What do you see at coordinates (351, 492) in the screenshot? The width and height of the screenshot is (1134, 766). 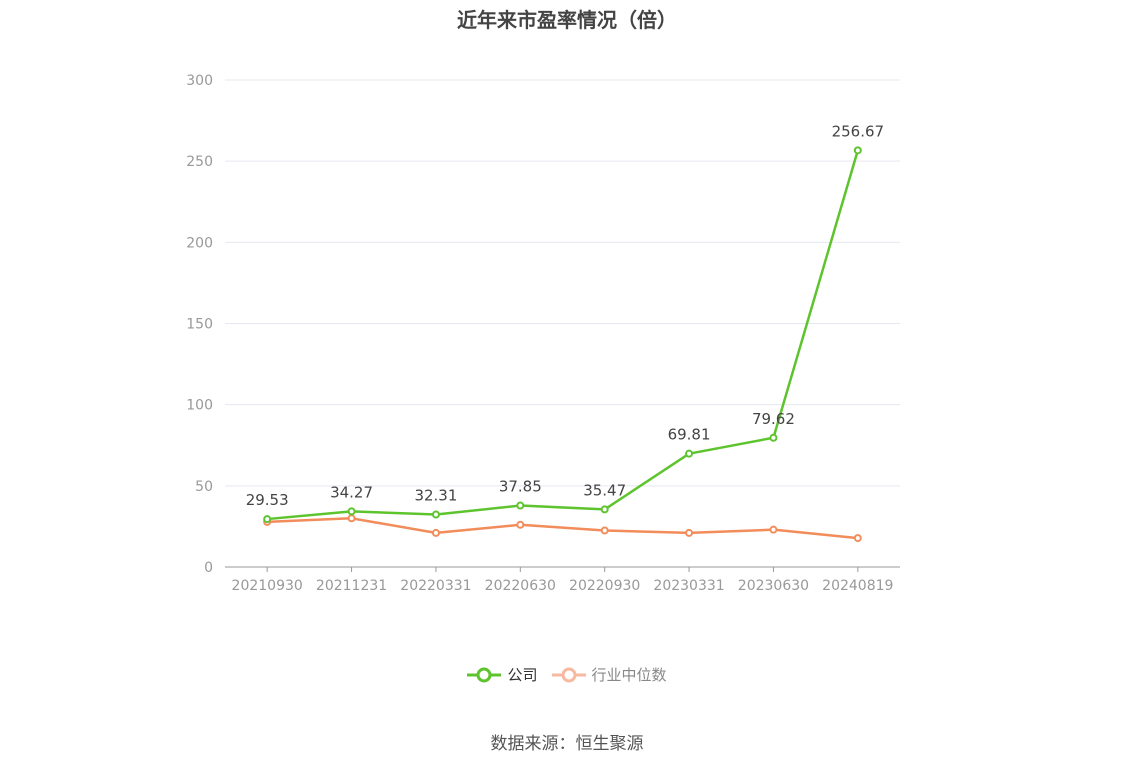 I see `data-label: 34.27` at bounding box center [351, 492].